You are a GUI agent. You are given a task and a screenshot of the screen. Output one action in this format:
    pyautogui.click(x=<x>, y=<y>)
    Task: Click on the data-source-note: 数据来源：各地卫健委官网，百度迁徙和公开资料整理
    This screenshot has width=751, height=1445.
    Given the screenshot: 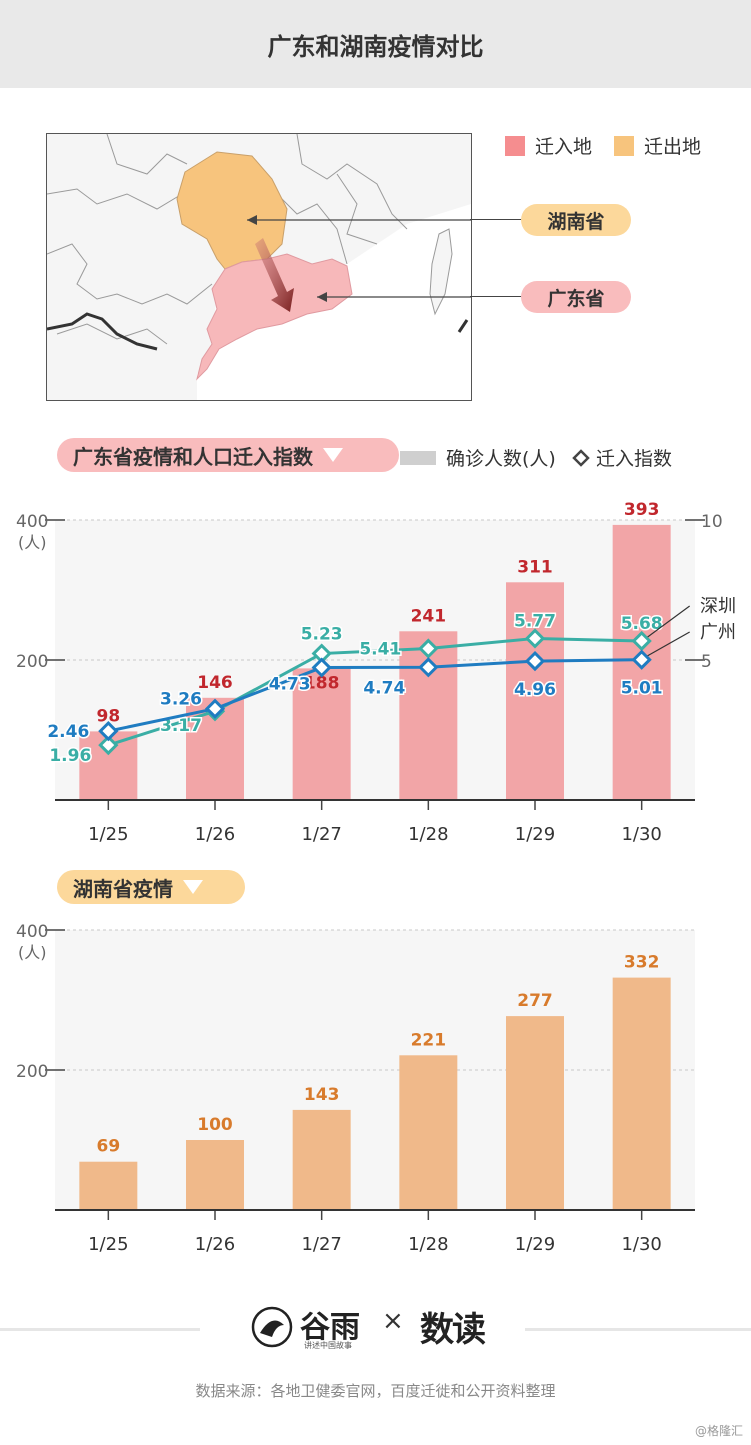 What is the action you would take?
    pyautogui.click(x=375, y=1391)
    